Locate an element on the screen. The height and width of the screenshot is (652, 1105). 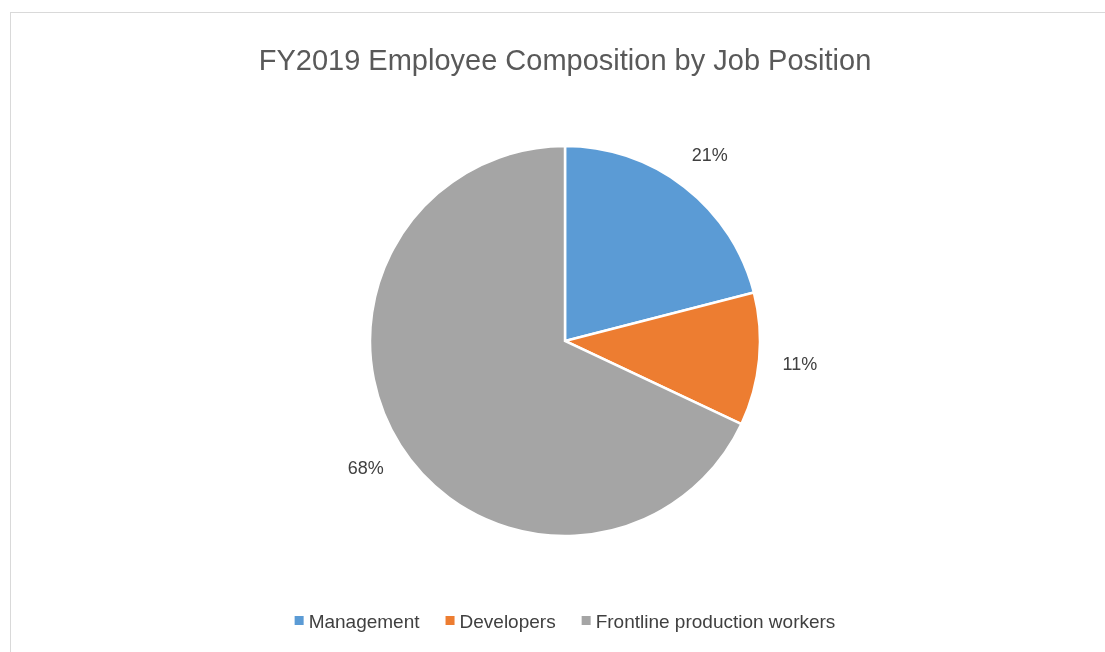
data-label: 11% is located at coordinates (800, 363).